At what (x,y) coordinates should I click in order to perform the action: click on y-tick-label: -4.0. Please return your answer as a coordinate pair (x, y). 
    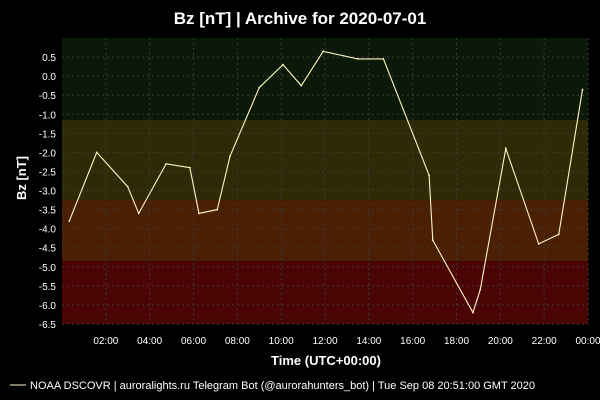
    Looking at the image, I should click on (48, 230).